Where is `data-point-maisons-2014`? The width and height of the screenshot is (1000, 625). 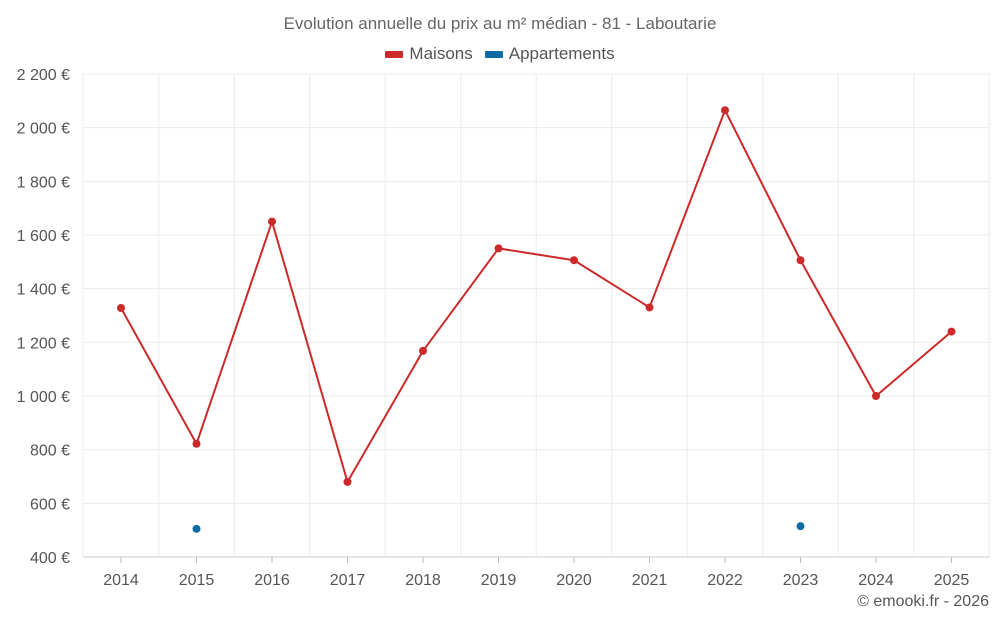
data-point-maisons-2014 is located at coordinates (121, 307).